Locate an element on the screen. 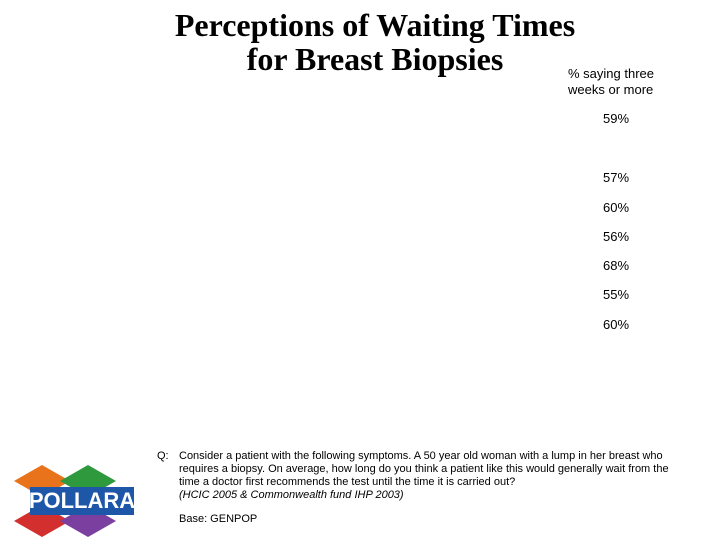  value-label: 57% is located at coordinates (616, 177).